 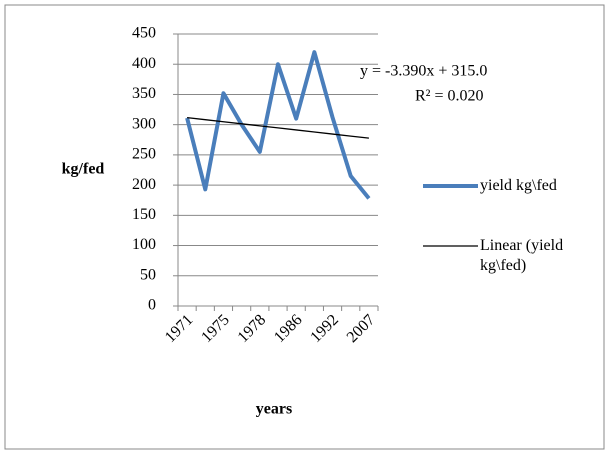 What do you see at coordinates (144, 154) in the screenshot?
I see `y-tick-label: 250` at bounding box center [144, 154].